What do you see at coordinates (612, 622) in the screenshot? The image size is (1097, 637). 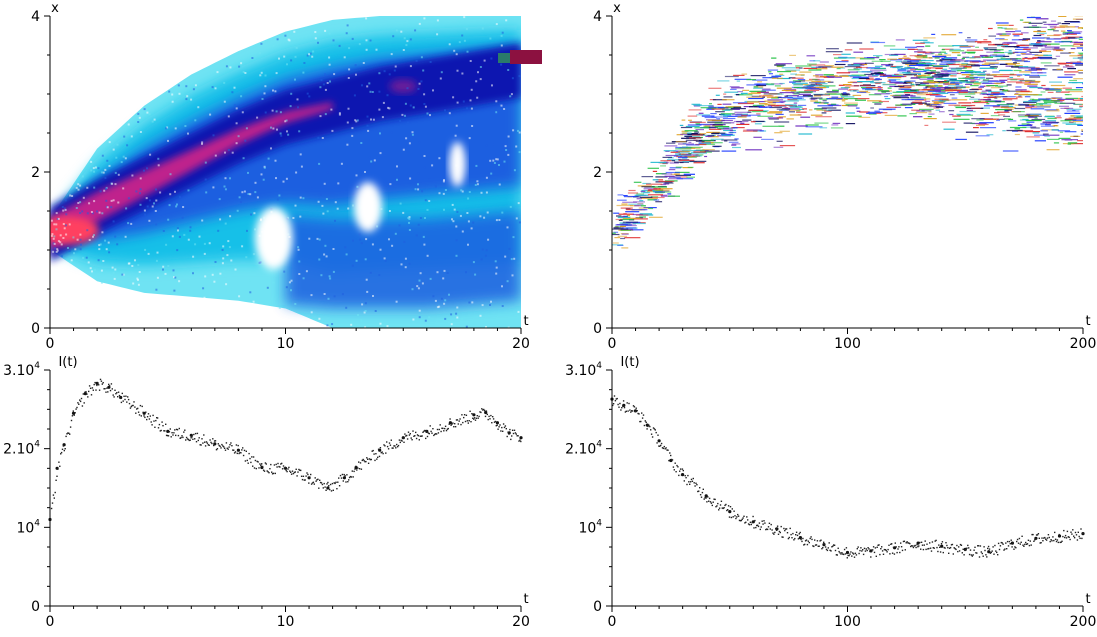 I see `x-tick-label: 0` at bounding box center [612, 622].